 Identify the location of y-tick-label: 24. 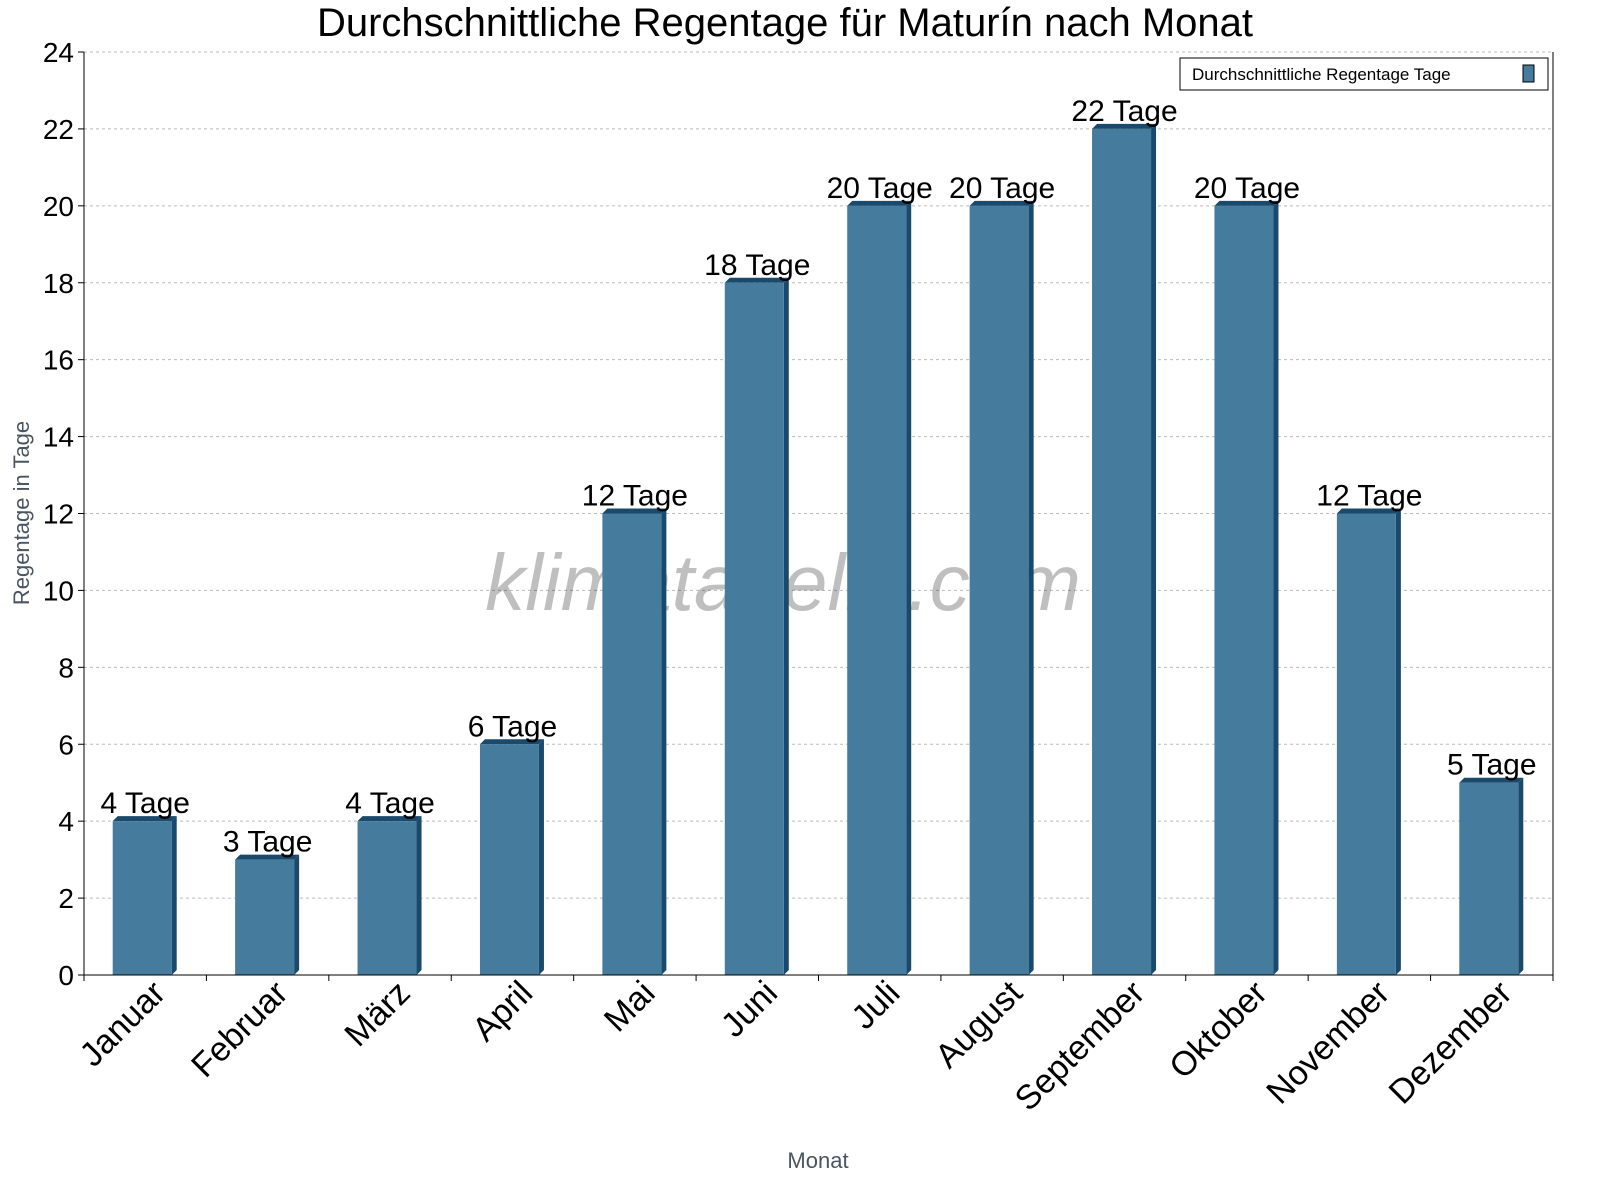
(58, 52).